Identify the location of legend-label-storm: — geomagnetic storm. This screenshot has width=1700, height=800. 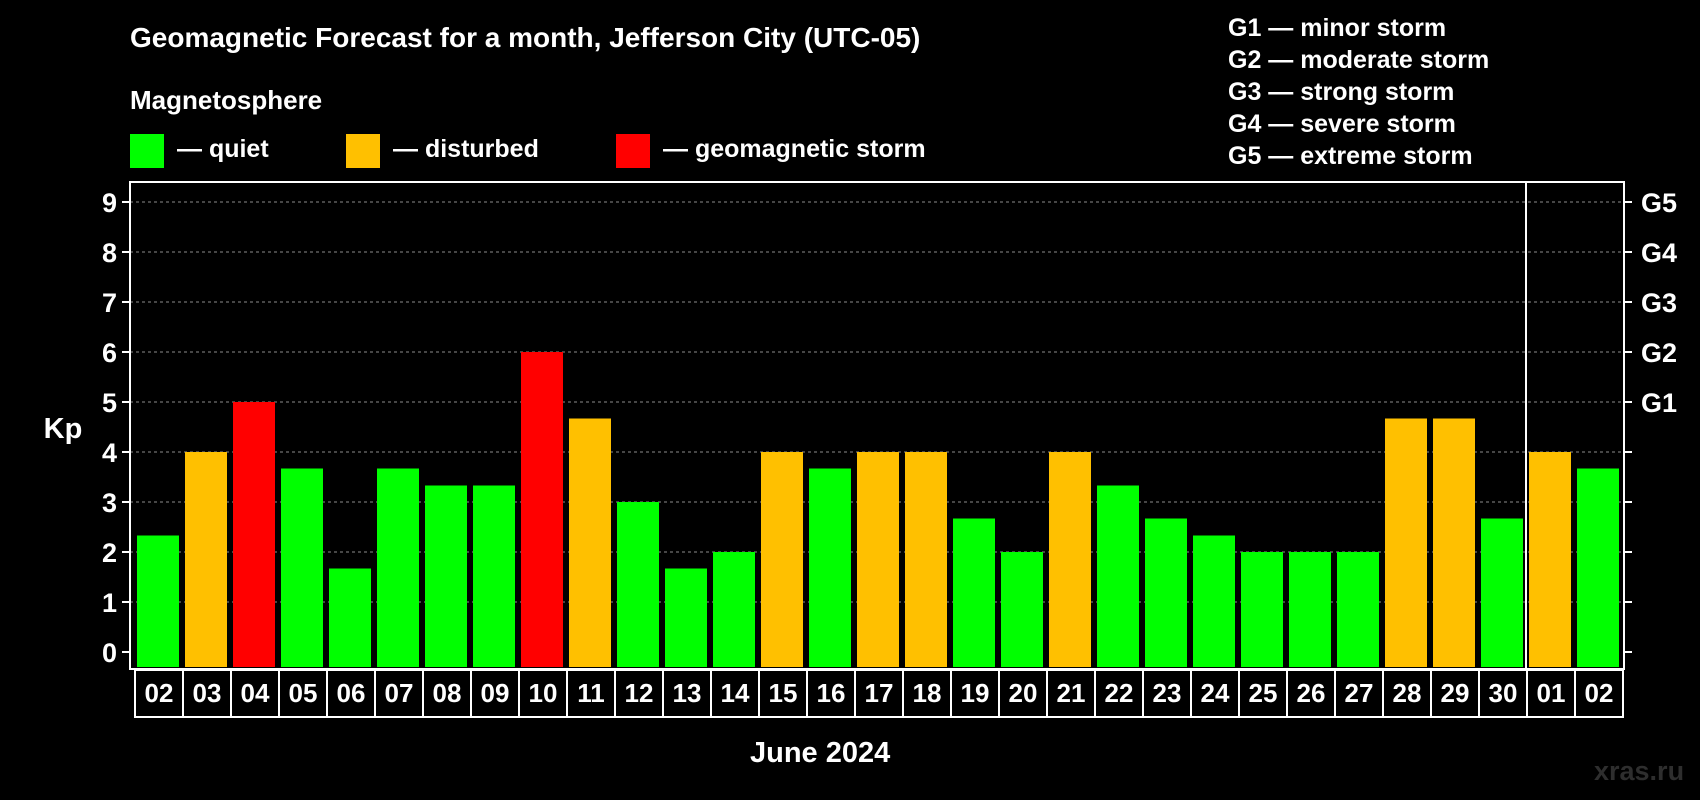
(794, 149).